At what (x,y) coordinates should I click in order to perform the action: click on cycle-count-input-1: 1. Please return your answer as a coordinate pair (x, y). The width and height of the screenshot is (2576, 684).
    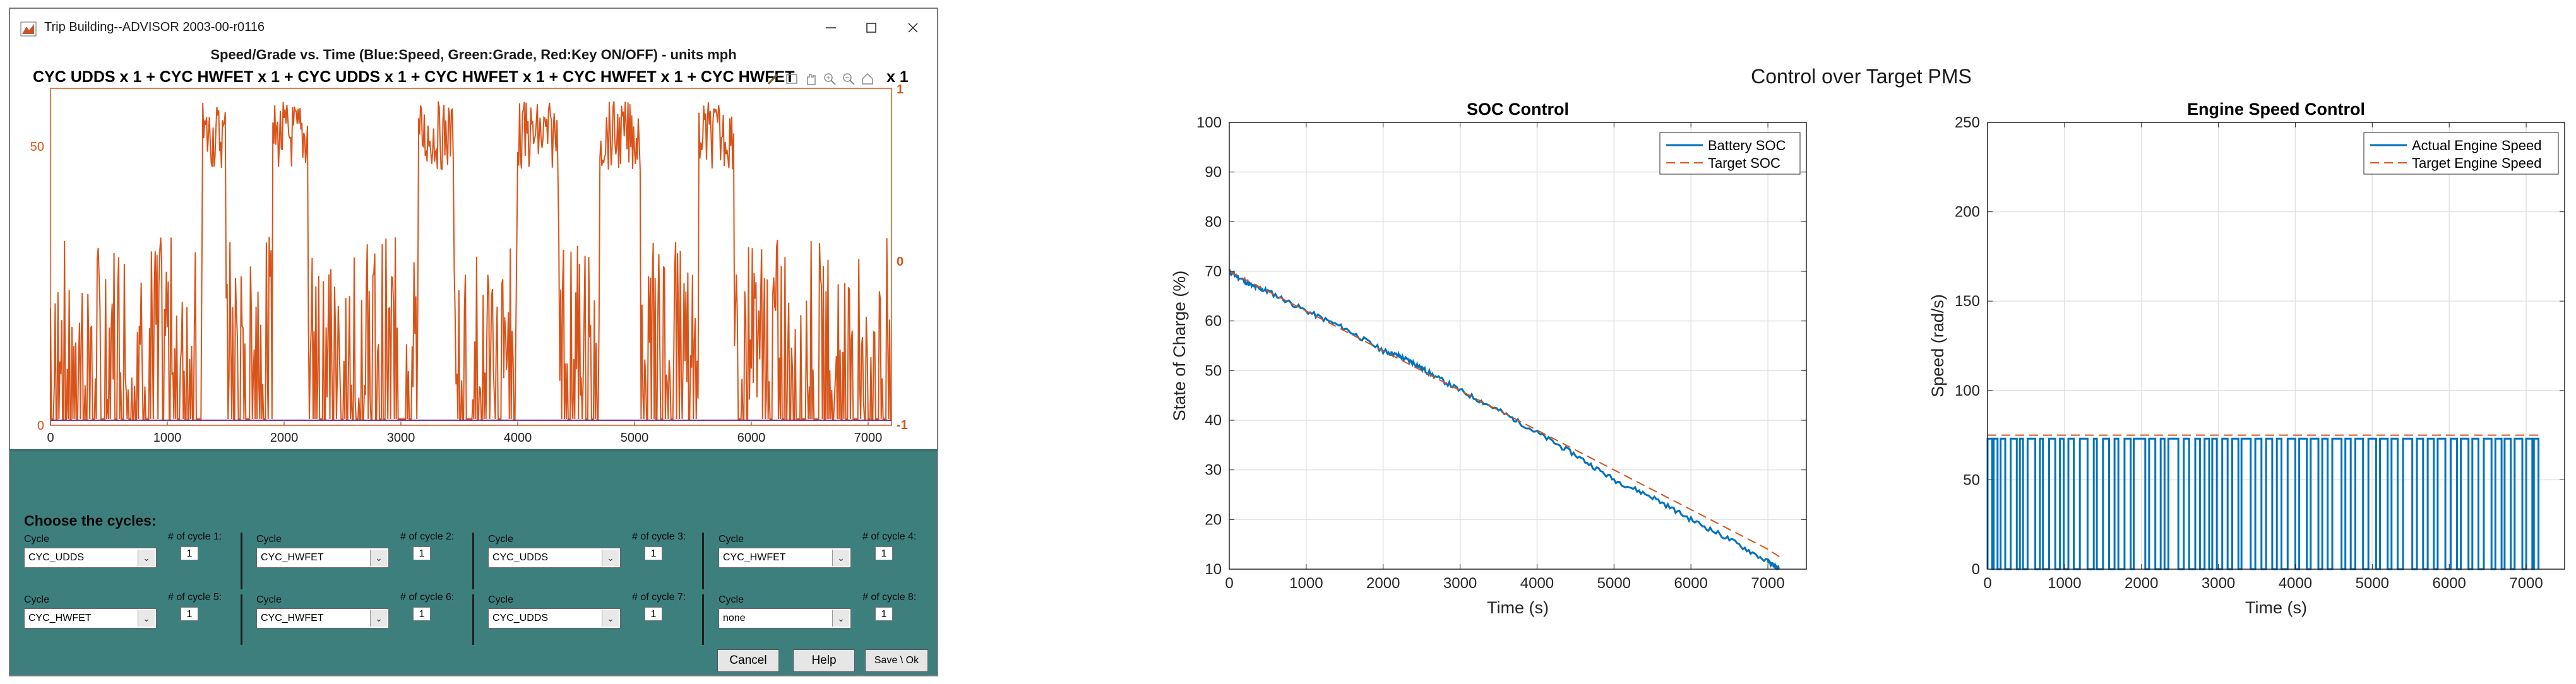
    Looking at the image, I should click on (189, 553).